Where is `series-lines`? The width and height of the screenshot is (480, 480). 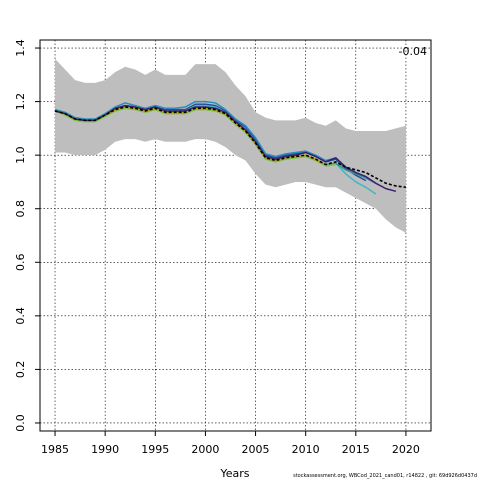
series-lines is located at coordinates (230, 147).